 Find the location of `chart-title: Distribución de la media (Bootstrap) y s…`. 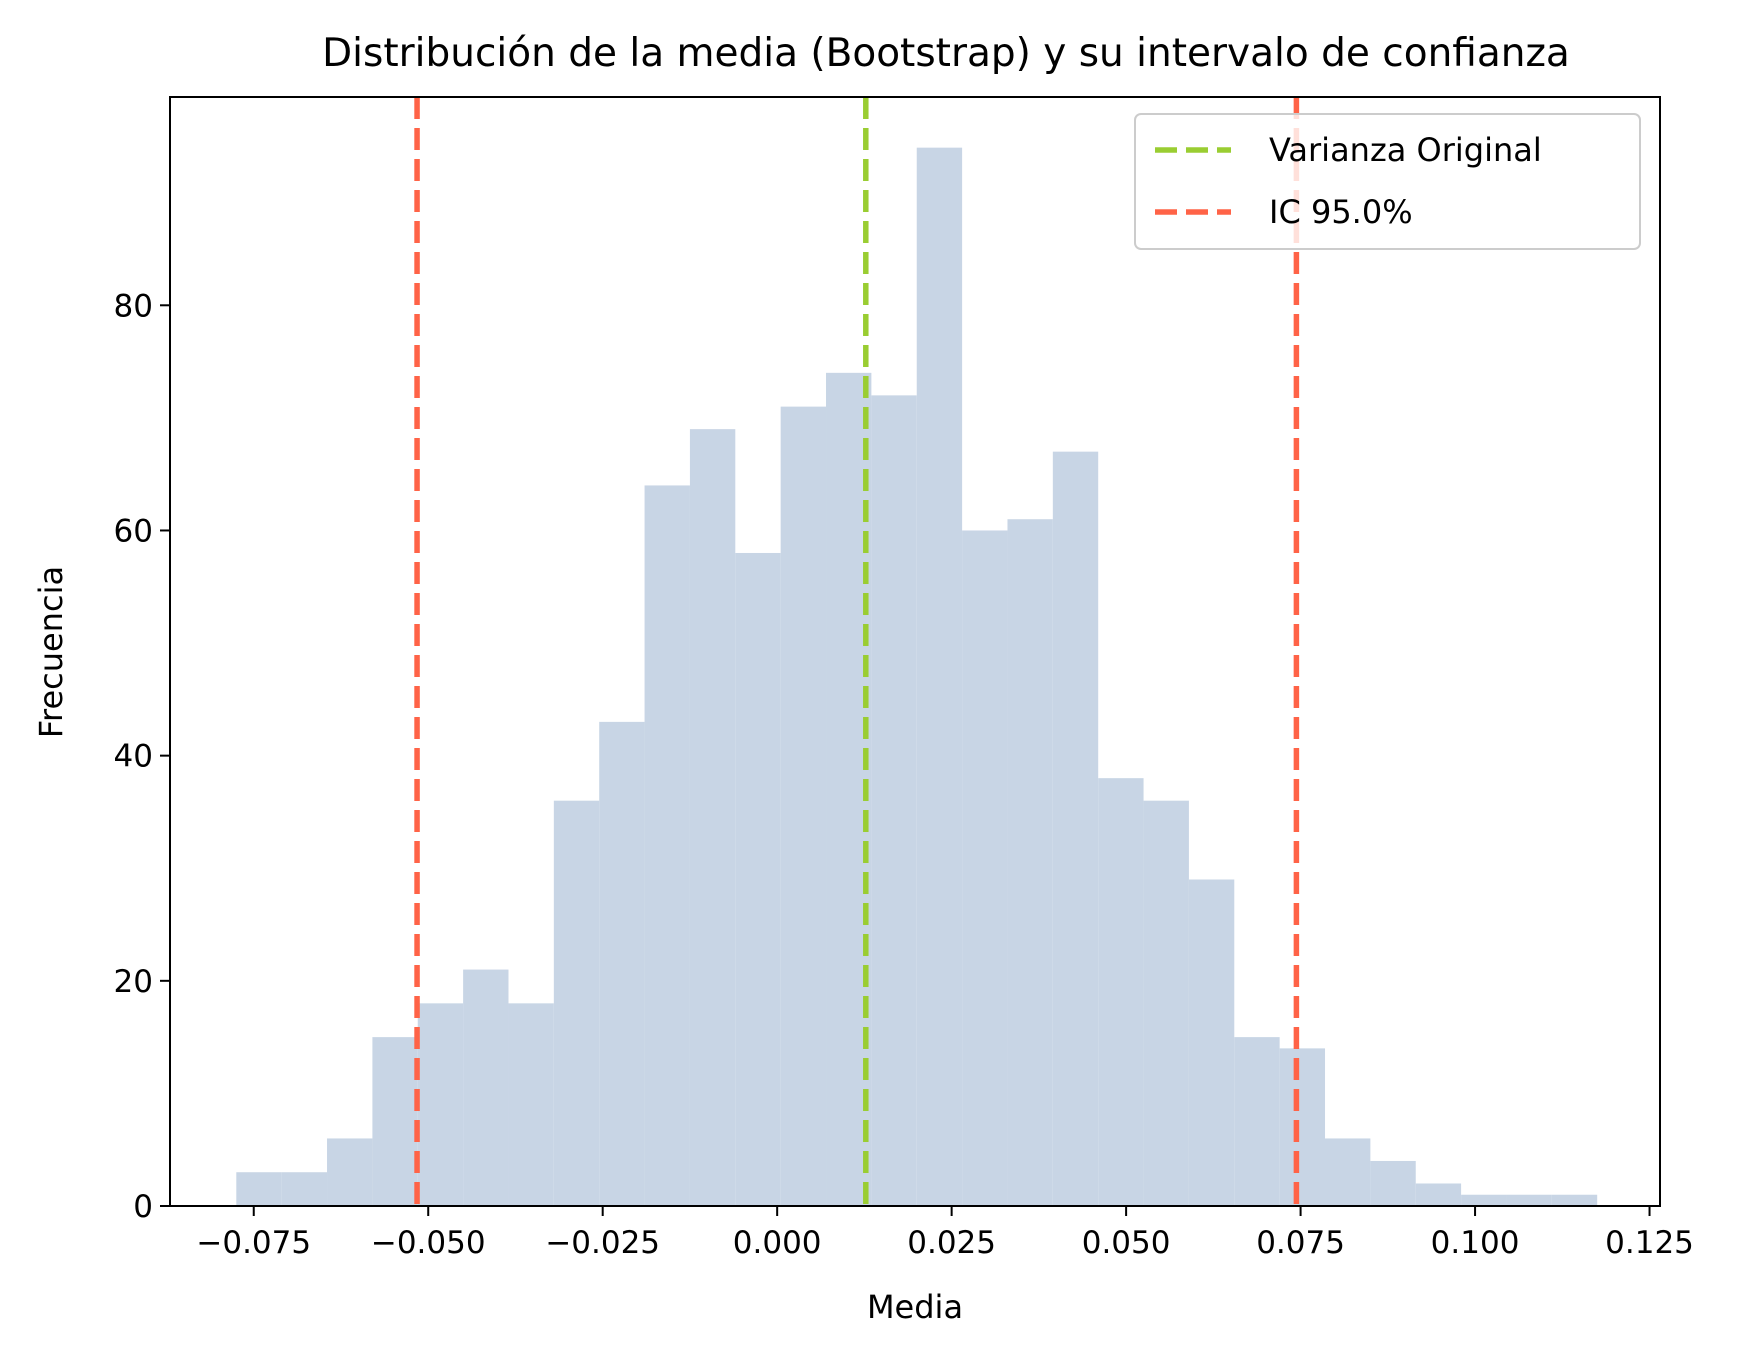

chart-title: Distribución de la media (Bootstrap) y s… is located at coordinates (946, 53).